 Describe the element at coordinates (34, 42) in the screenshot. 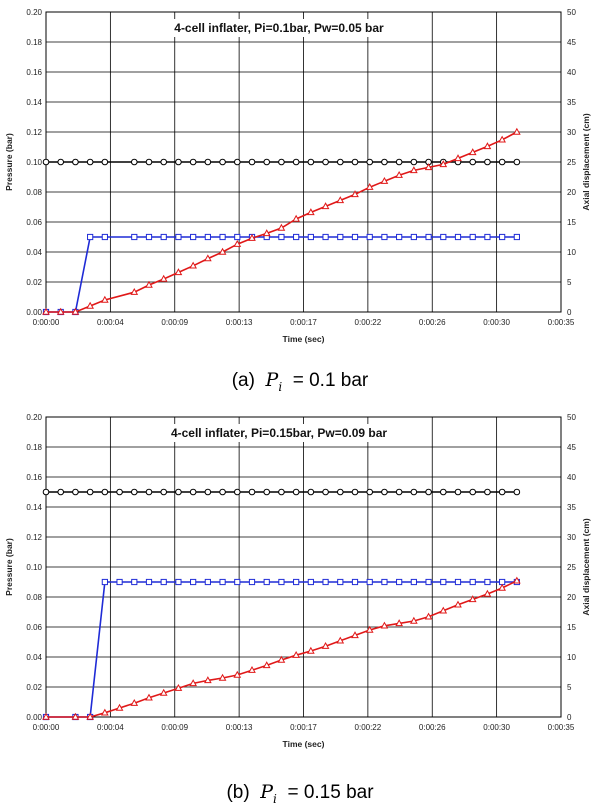

I see `y-tick-label: 0.18` at that location.